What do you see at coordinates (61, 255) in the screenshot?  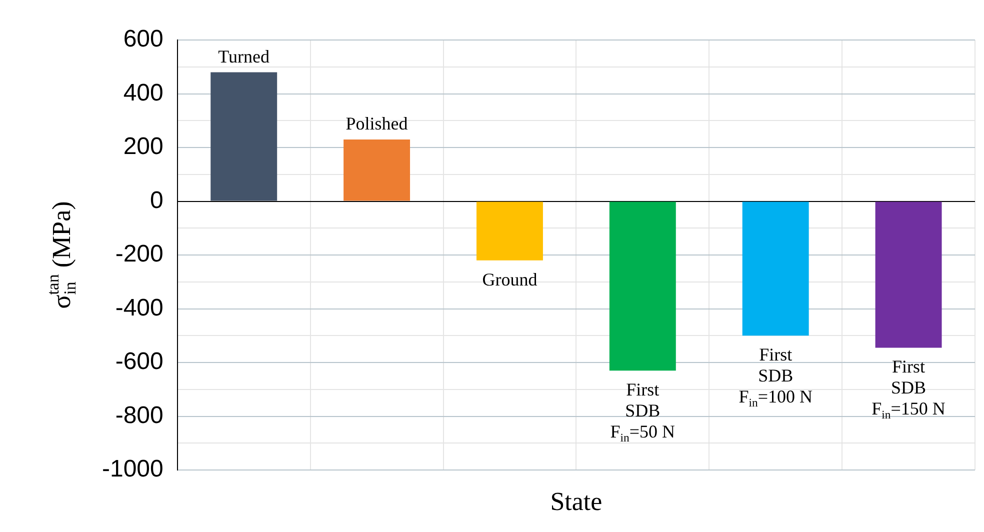 I see `y-axis-title: σintan (MPa)` at bounding box center [61, 255].